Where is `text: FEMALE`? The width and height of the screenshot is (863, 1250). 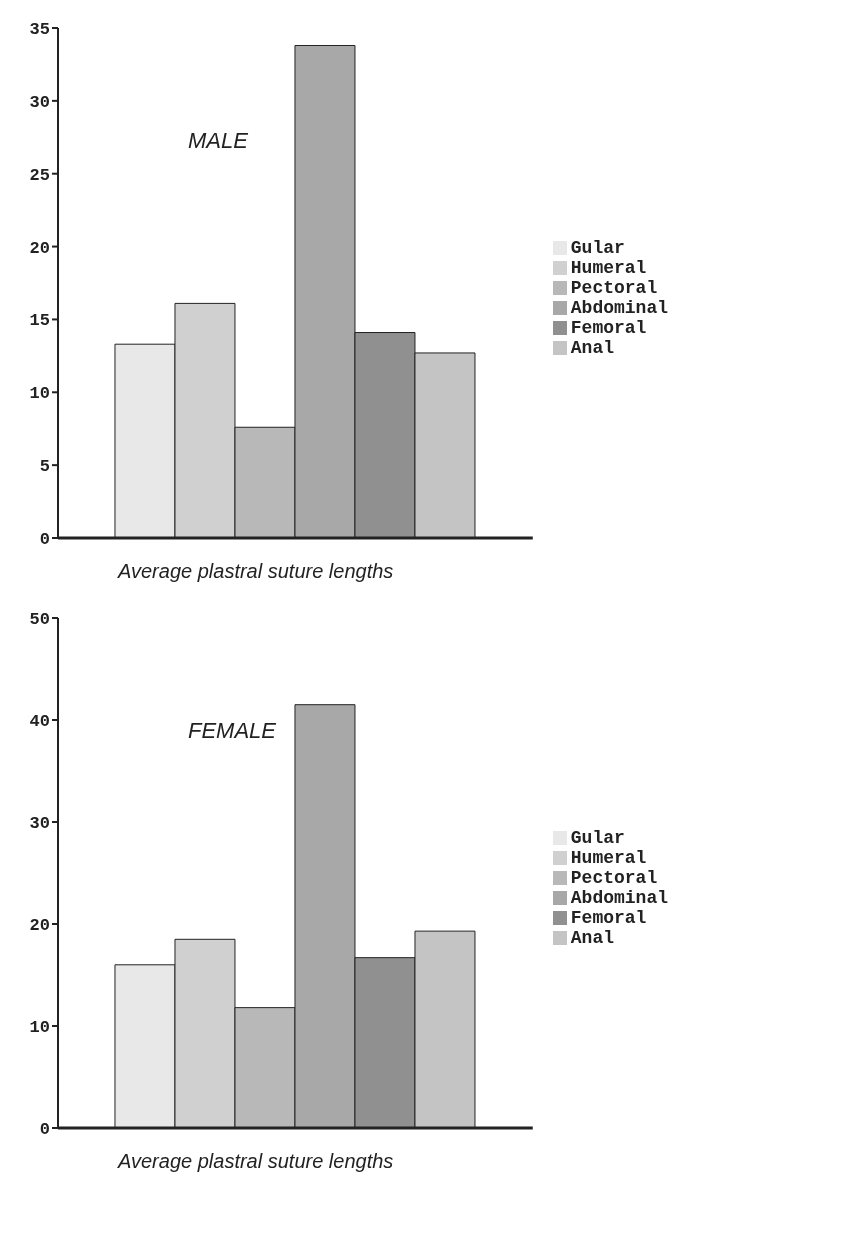 text: FEMALE is located at coordinates (232, 731).